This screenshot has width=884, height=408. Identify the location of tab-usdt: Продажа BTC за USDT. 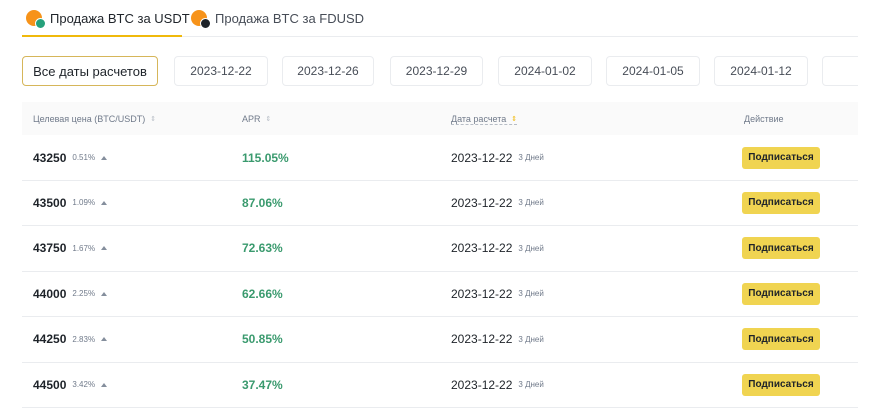
(108, 18).